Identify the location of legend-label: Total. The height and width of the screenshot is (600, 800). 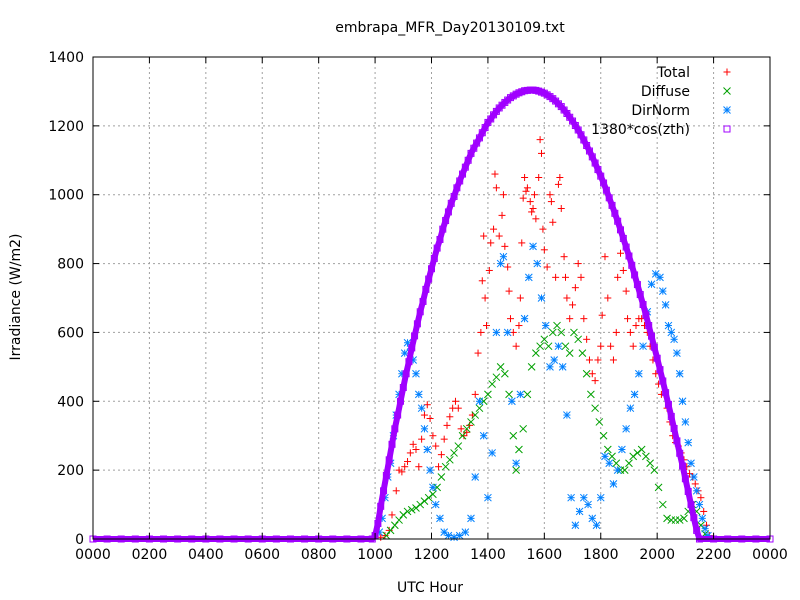
(673, 73).